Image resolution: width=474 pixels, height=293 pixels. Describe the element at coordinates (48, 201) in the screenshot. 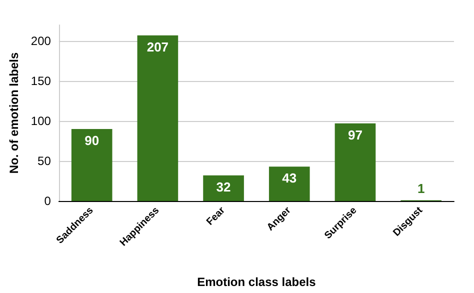

I see `y-tick-label: 0` at that location.